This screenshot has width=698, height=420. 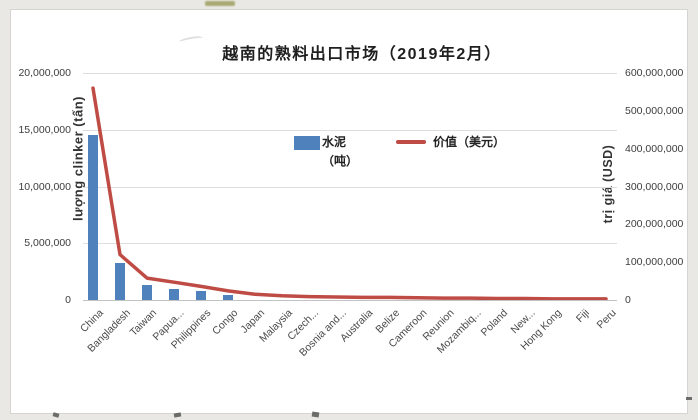 What do you see at coordinates (78, 158) in the screenshot?
I see `left-axis-title: lượng clinker (tấn)` at bounding box center [78, 158].